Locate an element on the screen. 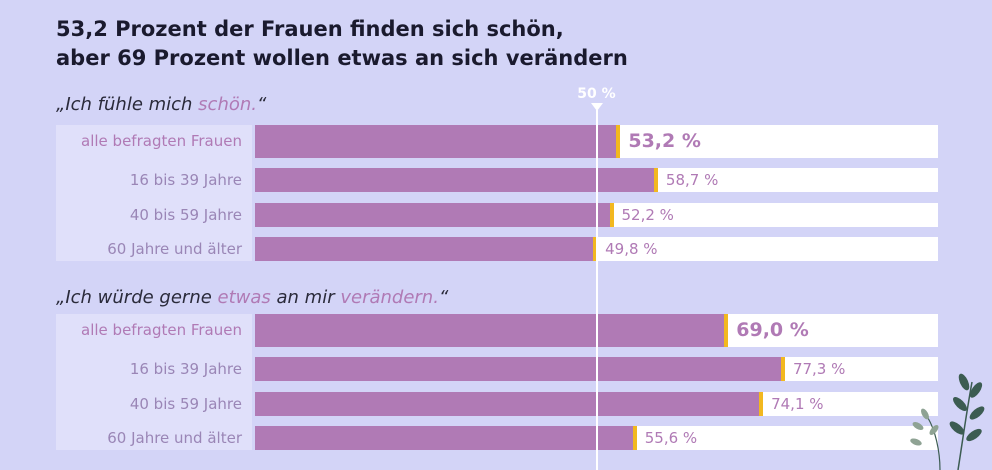 Image resolution: width=992 pixels, height=470 pixels. reference-marker-arrow is located at coordinates (596, 107).